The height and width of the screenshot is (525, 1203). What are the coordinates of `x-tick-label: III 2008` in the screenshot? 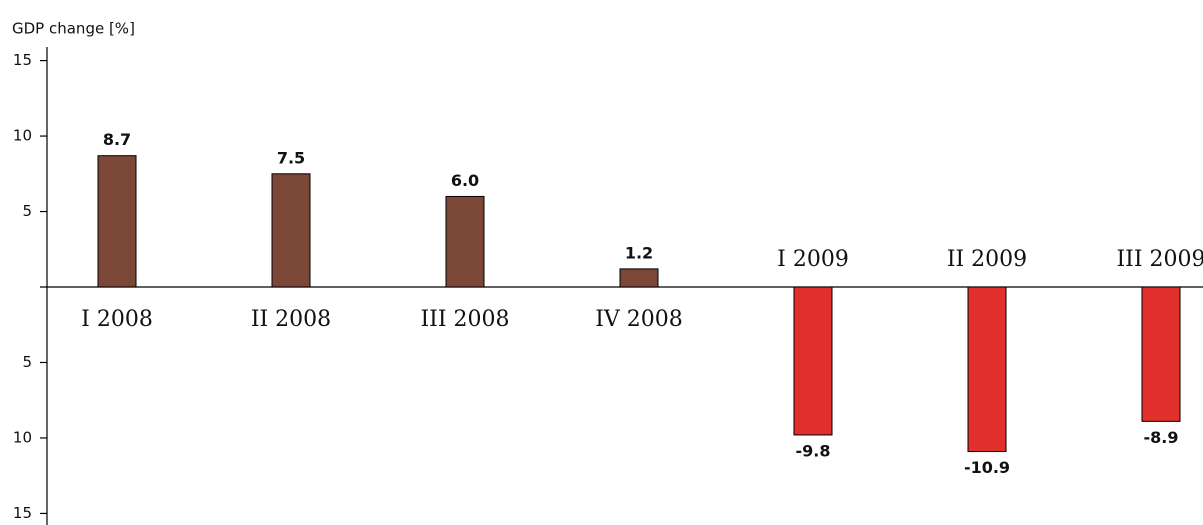 It's located at (464, 319).